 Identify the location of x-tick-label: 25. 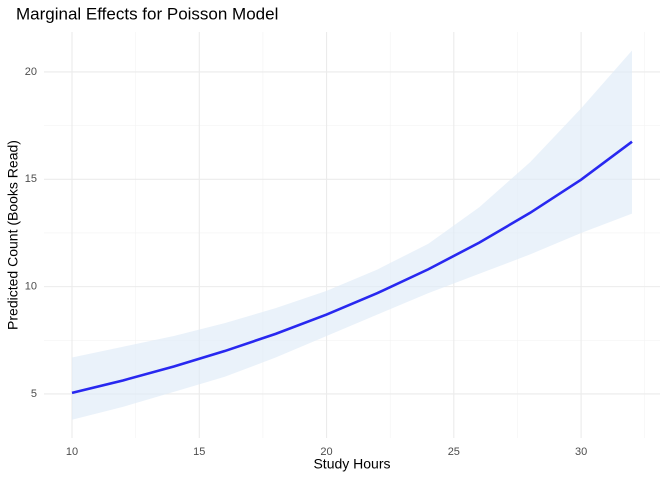
(454, 452).